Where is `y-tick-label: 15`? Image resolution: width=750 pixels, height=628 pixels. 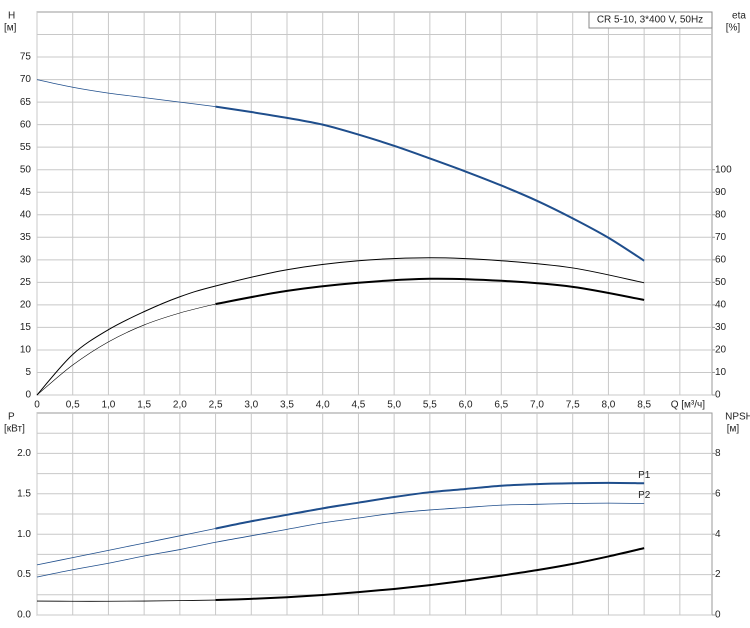 y-tick-label: 15 is located at coordinates (26, 327).